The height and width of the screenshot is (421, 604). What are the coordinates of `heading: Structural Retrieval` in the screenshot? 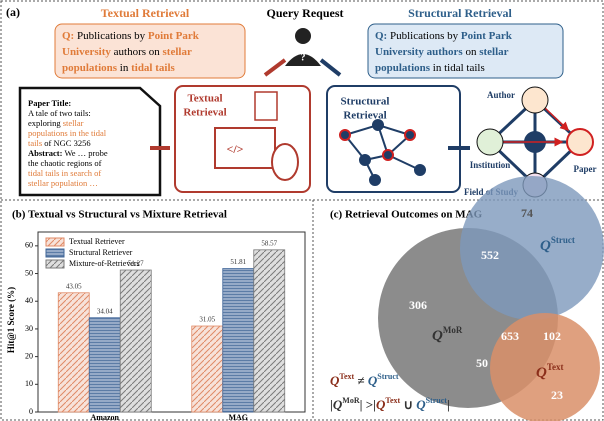 It's located at (460, 13).